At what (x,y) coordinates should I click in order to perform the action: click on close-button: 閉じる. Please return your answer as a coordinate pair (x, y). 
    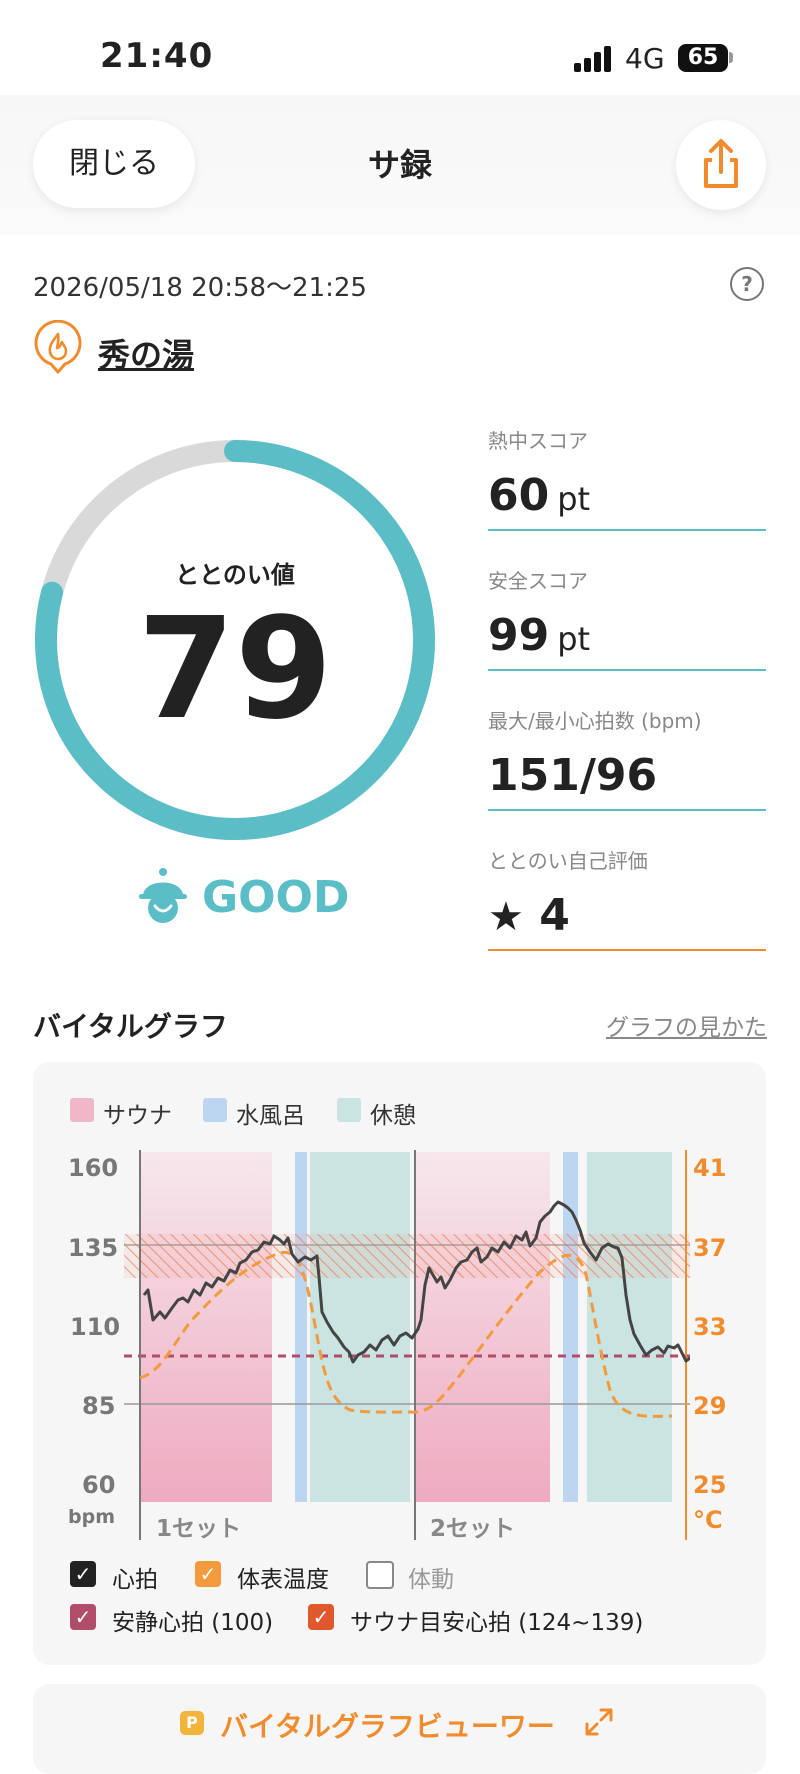
    Looking at the image, I should click on (114, 164).